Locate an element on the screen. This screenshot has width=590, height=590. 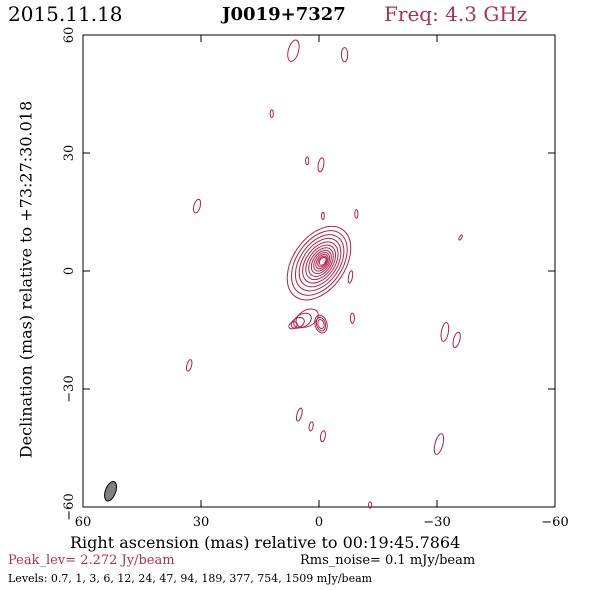
source-name: J0019+7327 is located at coordinates (284, 14).